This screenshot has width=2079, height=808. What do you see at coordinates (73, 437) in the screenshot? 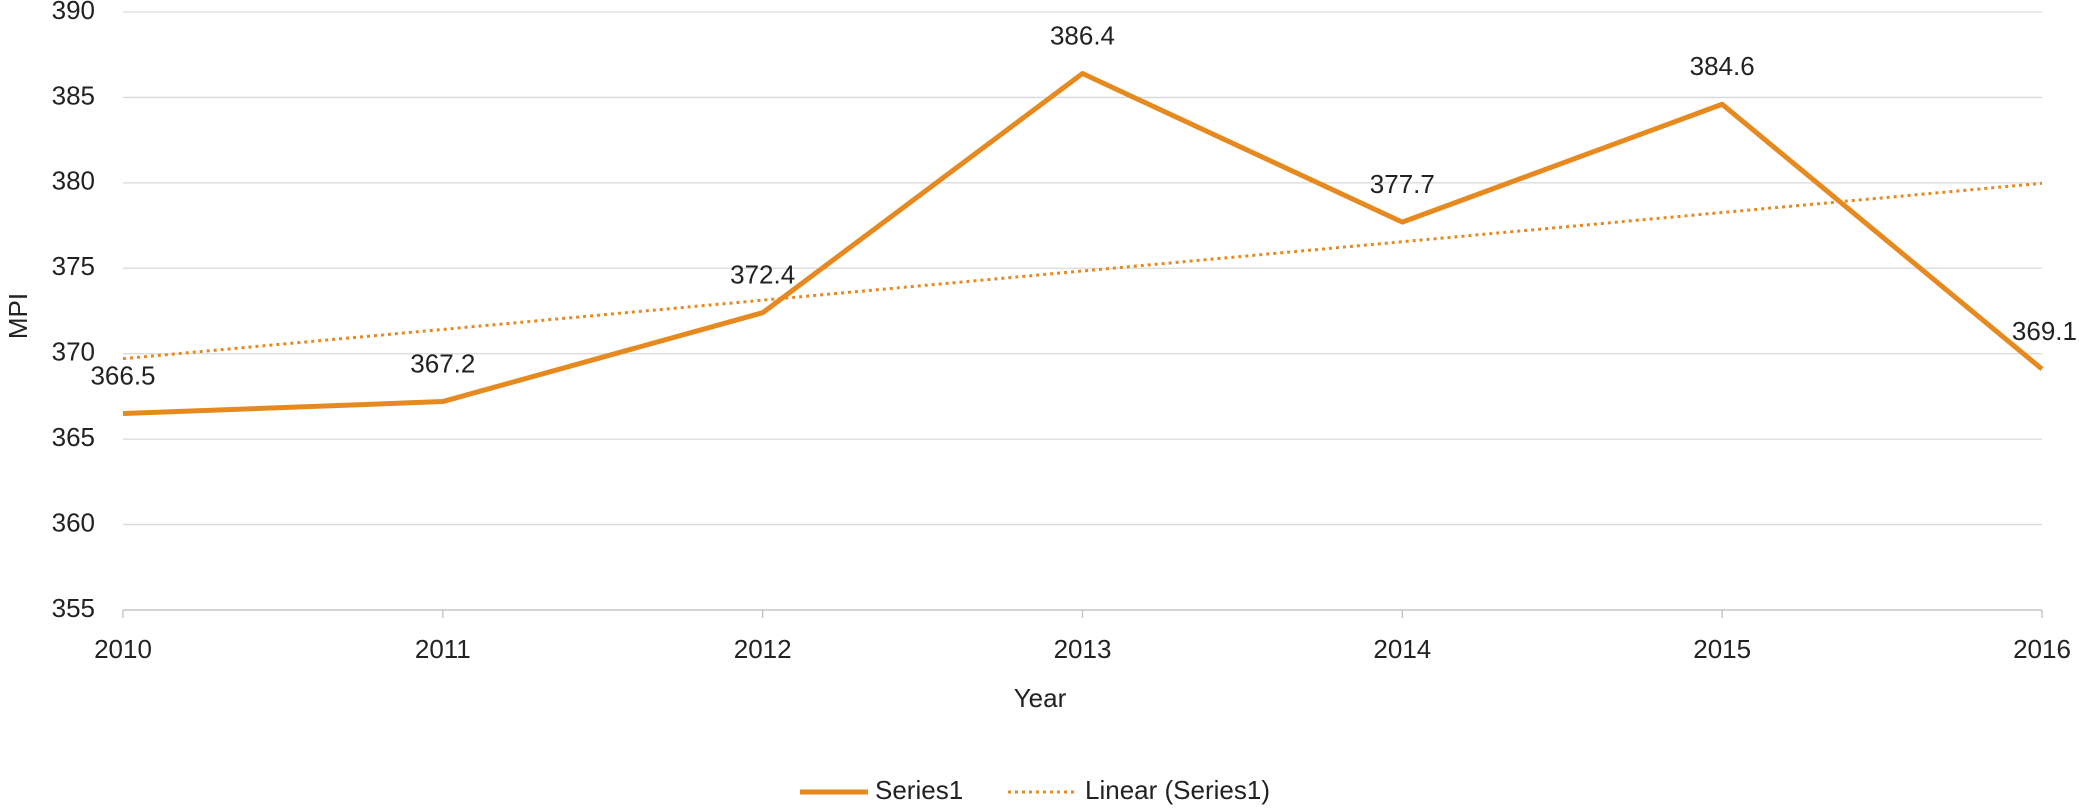
I see `y-tick-label: 365` at bounding box center [73, 437].